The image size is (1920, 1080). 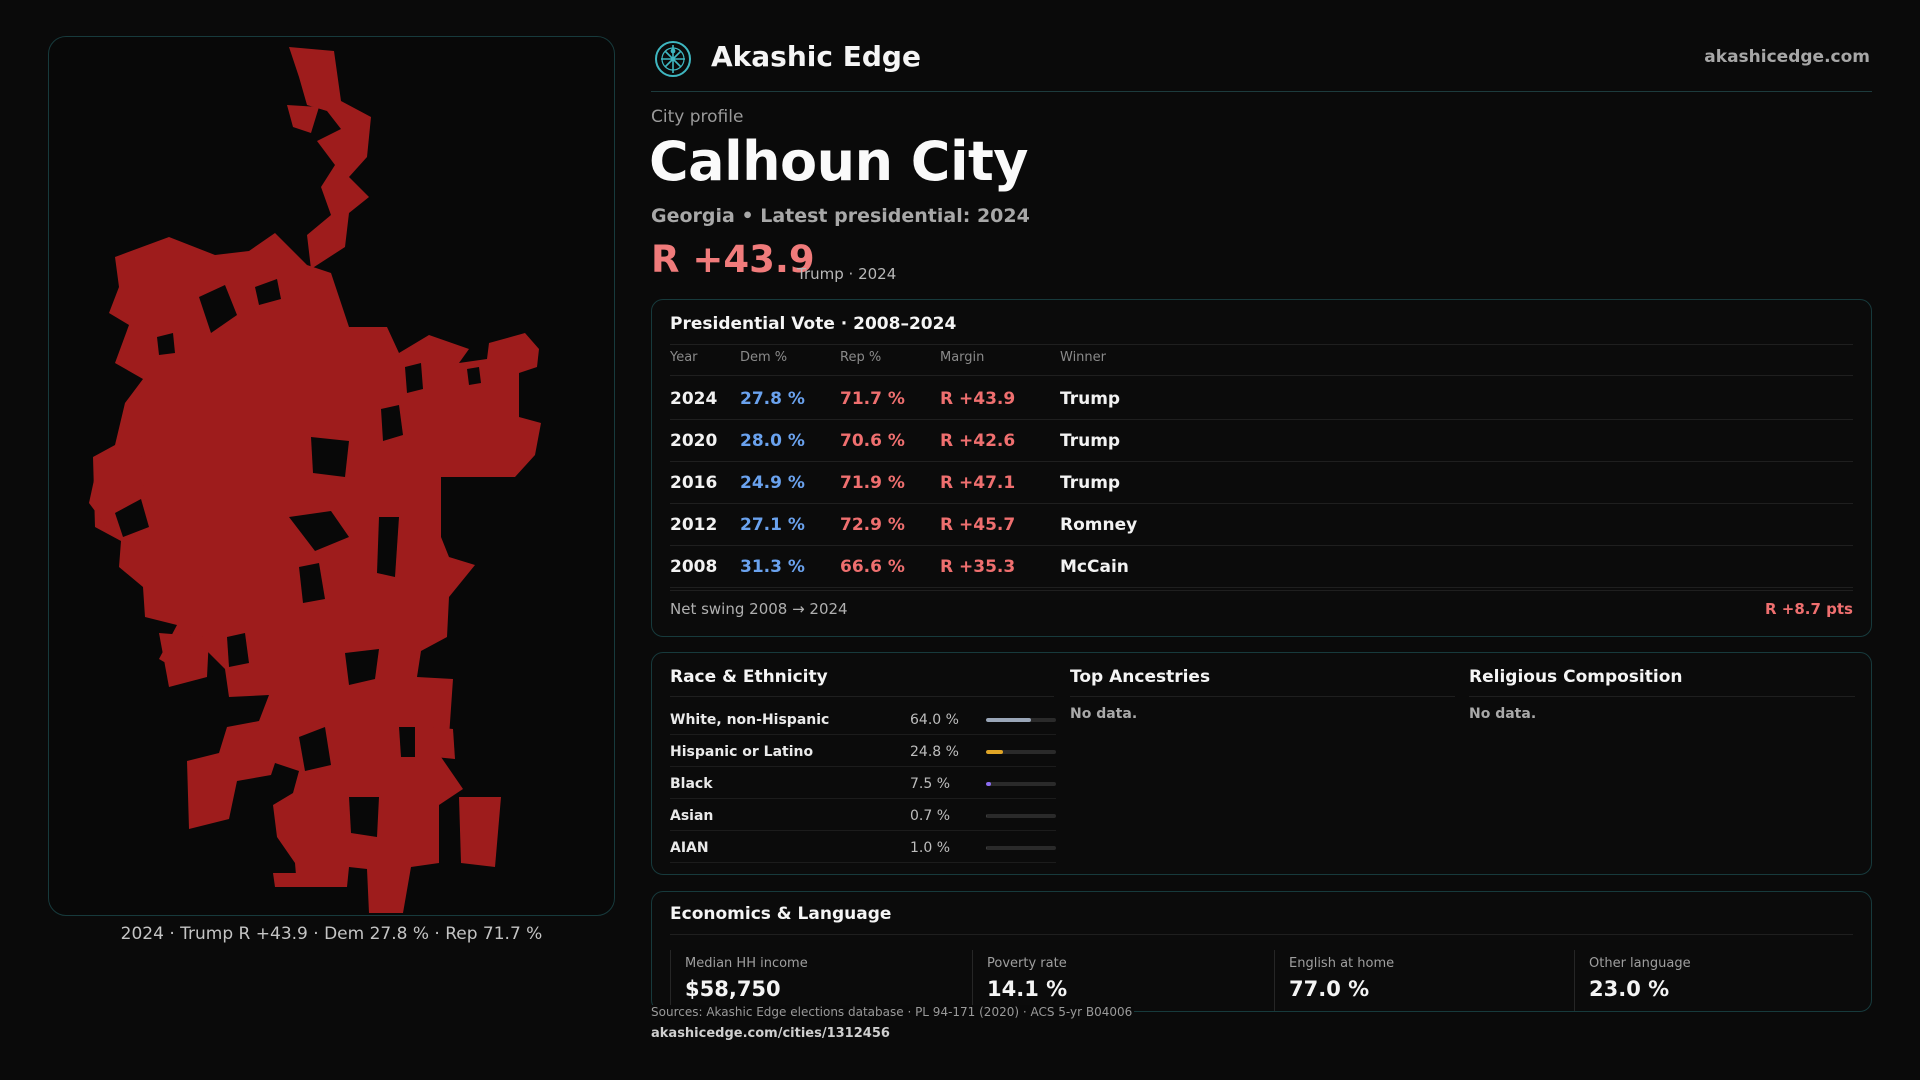 What do you see at coordinates (847, 274) in the screenshot?
I see `latest-margin-note: Trump · 2024` at bounding box center [847, 274].